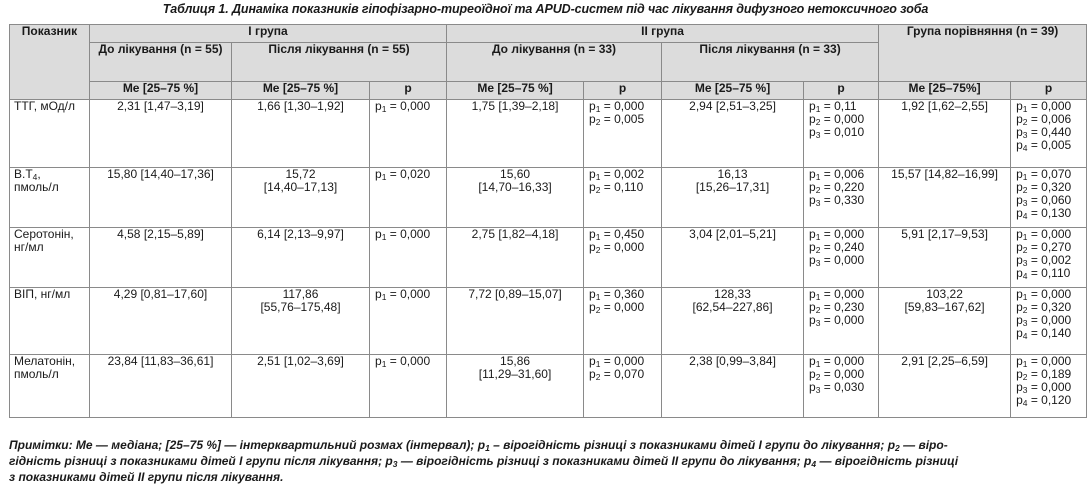 The image size is (1091, 489). I want to click on comp-cell: 2,91 [2,25–6,59], so click(945, 386).